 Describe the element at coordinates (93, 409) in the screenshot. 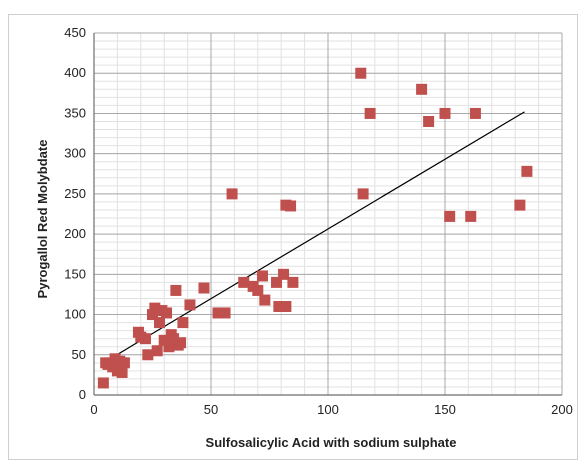

I see `x-tick-label: 0` at that location.